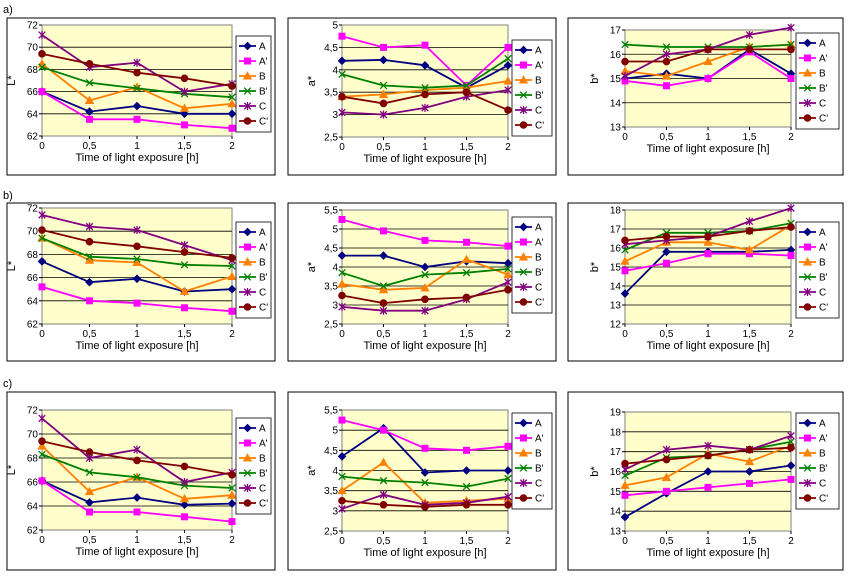 The height and width of the screenshot is (577, 850). Describe the element at coordinates (616, 325) in the screenshot. I see `y-tick-label: 12` at that location.